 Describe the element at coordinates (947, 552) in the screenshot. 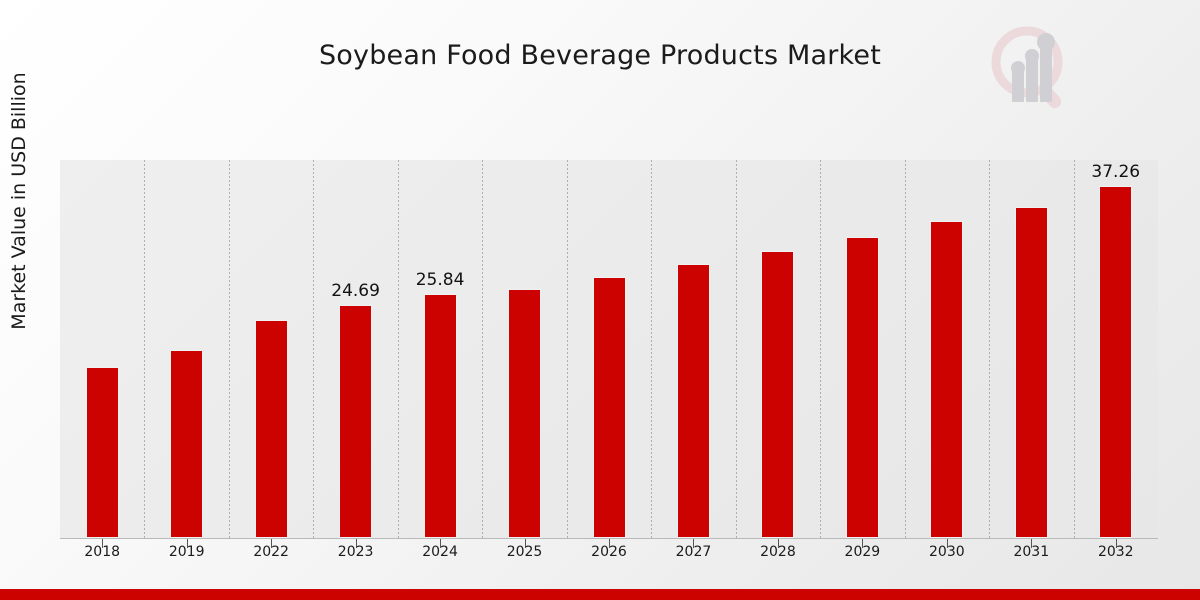

I see `x-axis-tick-label: 2030` at that location.